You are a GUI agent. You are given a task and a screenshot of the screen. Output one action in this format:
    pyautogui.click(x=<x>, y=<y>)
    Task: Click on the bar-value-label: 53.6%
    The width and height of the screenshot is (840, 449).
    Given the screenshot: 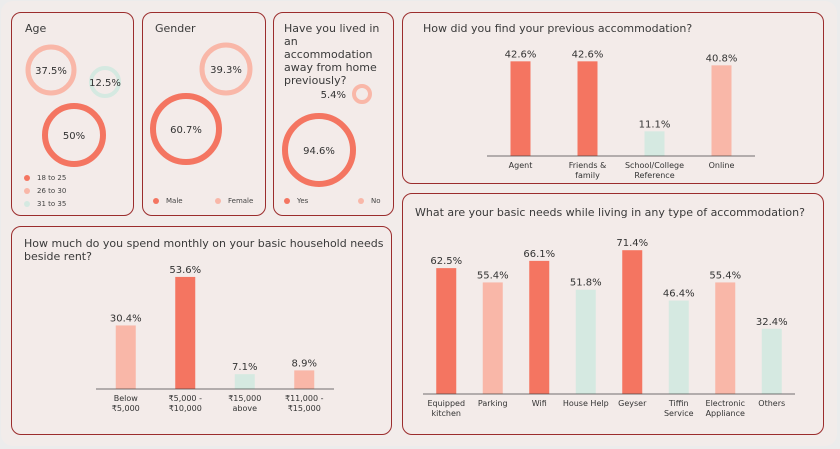 What is the action you would take?
    pyautogui.click(x=185, y=270)
    